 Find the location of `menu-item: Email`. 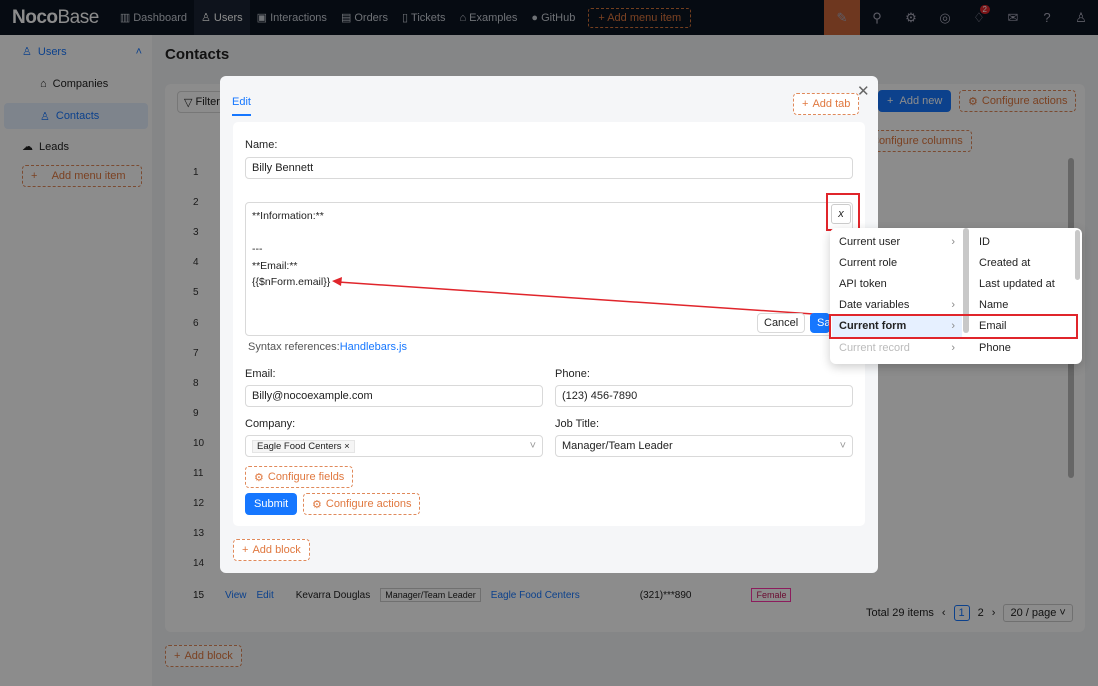

menu-item: Email is located at coordinates (993, 326).